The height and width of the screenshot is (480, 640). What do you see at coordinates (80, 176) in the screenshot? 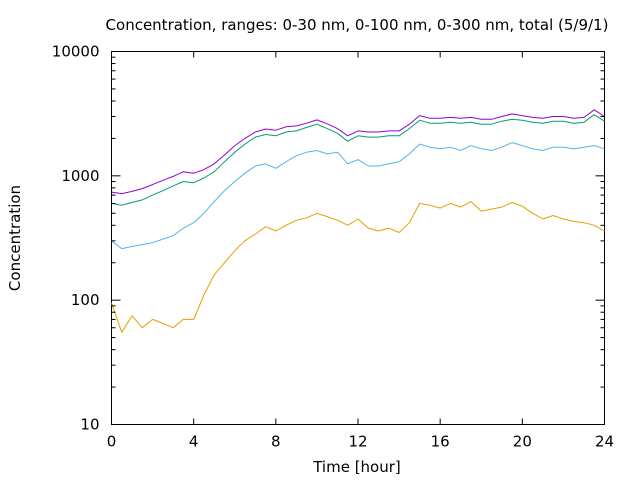
I see `y-tick-label: 1000` at bounding box center [80, 176].